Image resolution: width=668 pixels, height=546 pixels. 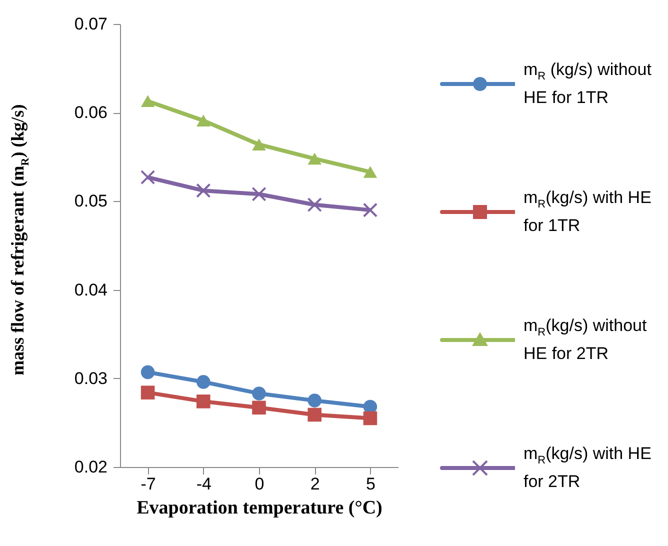 I want to click on legend-label: m$_{R}$ (kg/s) without HE for 1TR, so click(x=587, y=84).